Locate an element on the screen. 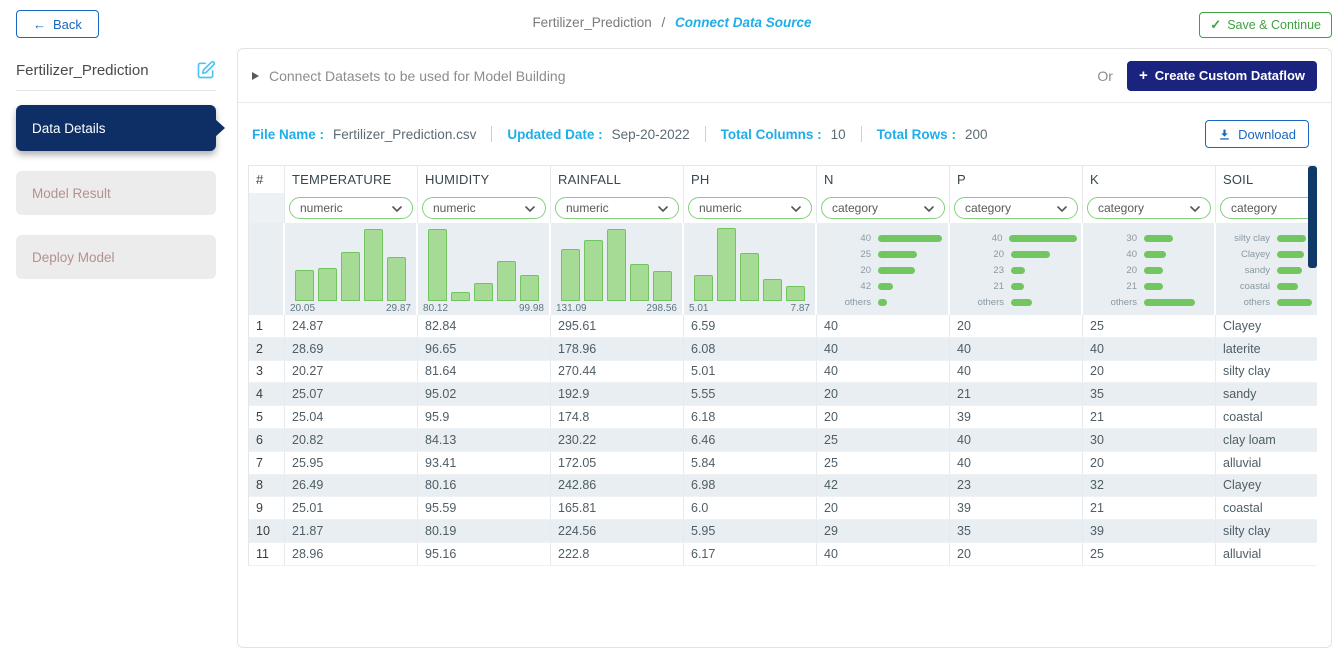 This screenshot has height=648, width=1344. table-cell: 84.13 is located at coordinates (484, 439).